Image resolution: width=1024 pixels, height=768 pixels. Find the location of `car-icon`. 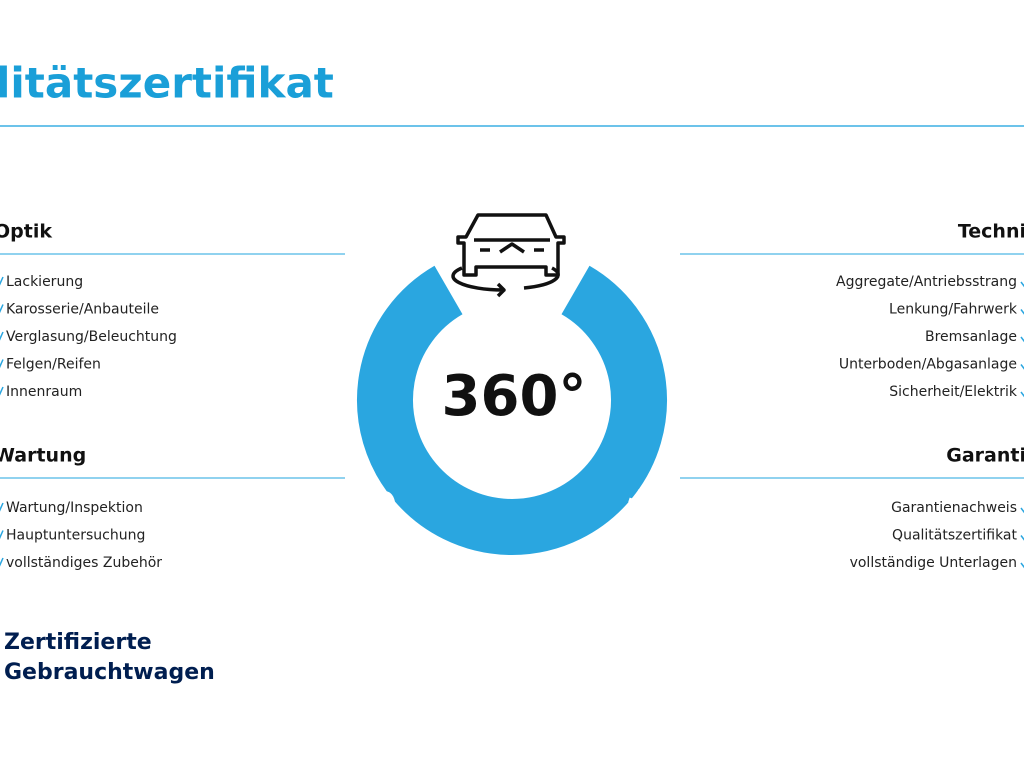

car-icon is located at coordinates (508, 255).